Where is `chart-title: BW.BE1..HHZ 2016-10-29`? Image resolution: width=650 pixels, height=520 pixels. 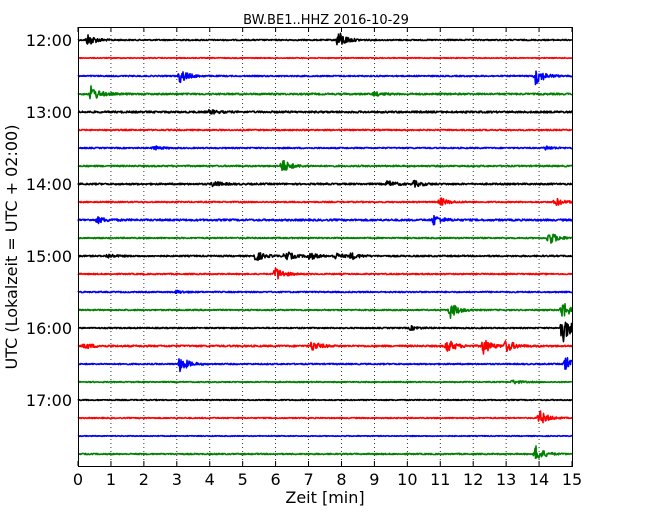 chart-title: BW.BE1..HHZ 2016-10-29 is located at coordinates (326, 20).